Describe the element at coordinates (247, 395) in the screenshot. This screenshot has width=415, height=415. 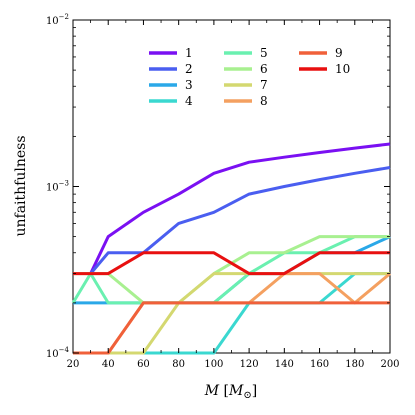
I see `x-axis-title-subscript: ⊙` at that location.